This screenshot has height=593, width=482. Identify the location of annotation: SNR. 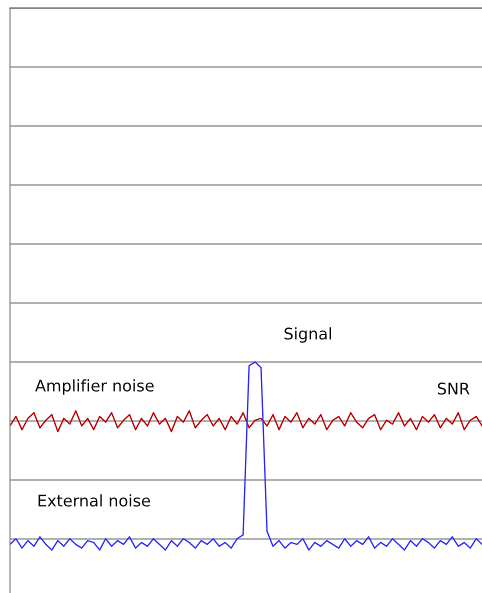
(454, 388).